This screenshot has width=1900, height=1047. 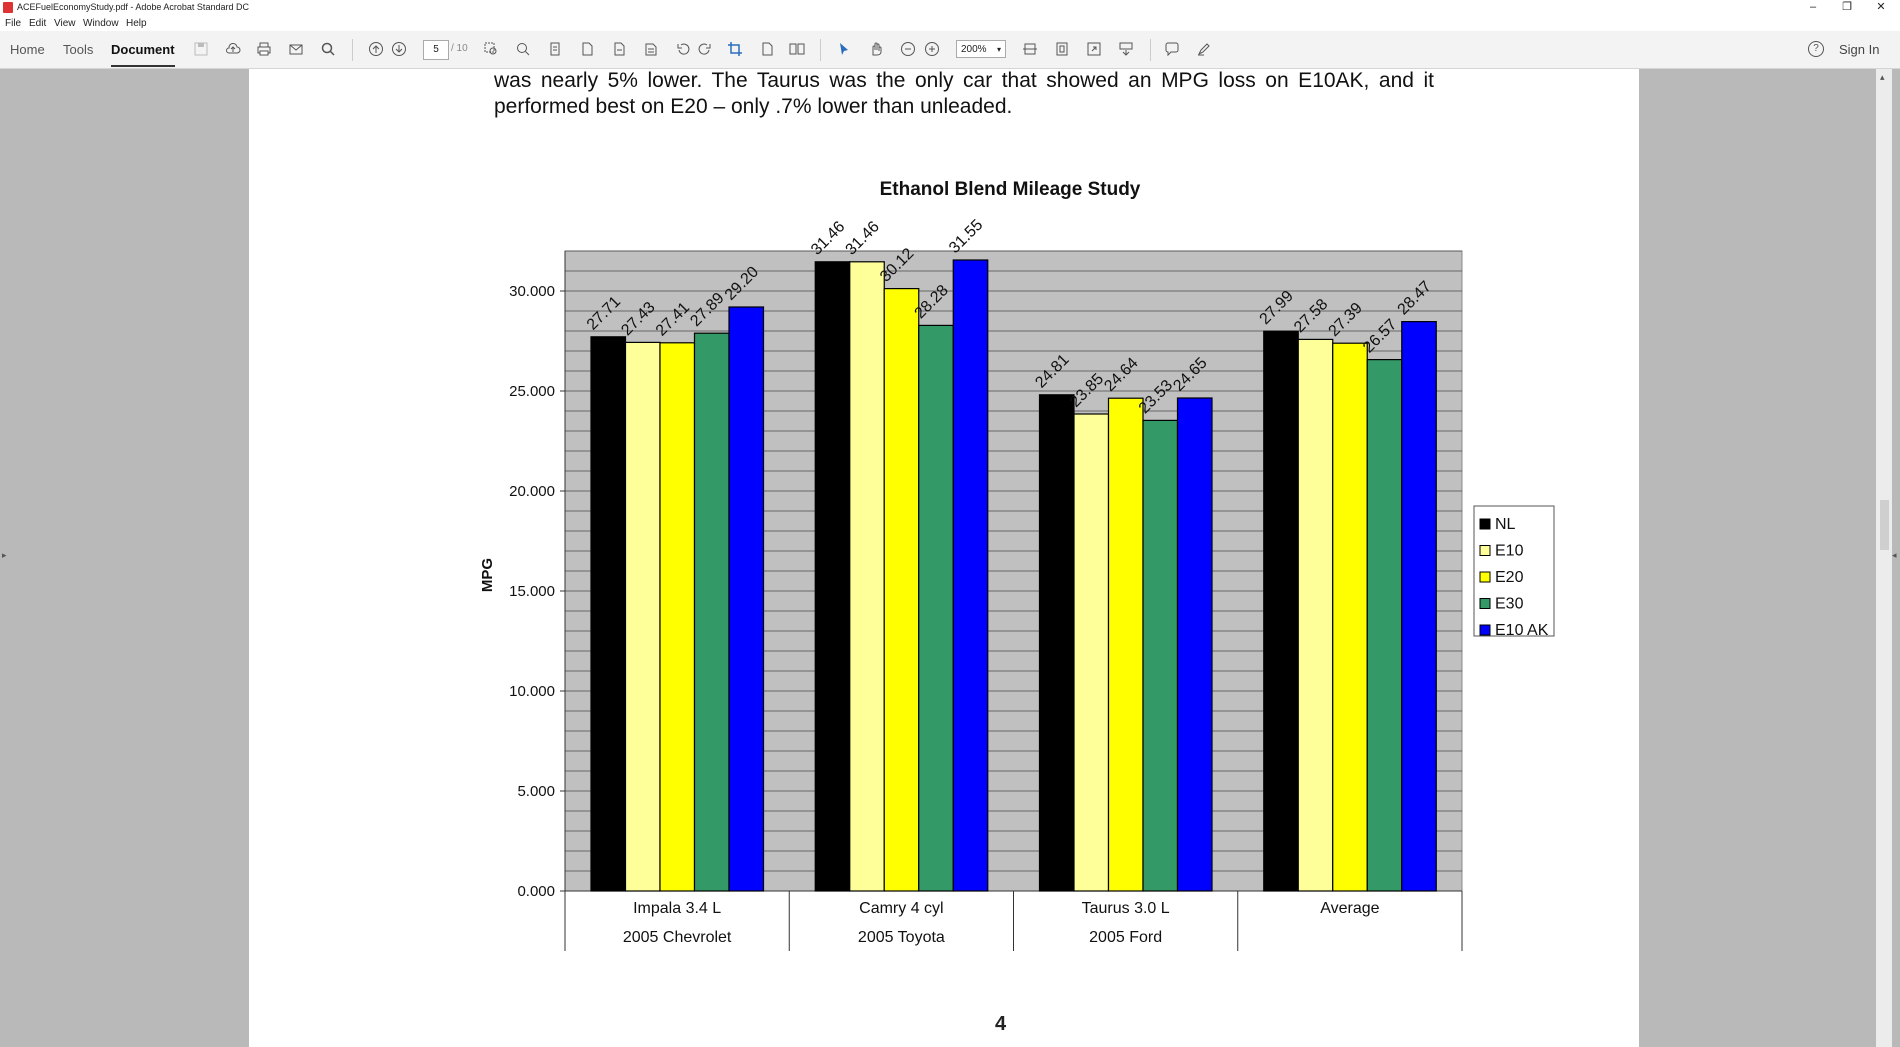 I want to click on y-tick-label: 0.000, so click(x=536, y=891).